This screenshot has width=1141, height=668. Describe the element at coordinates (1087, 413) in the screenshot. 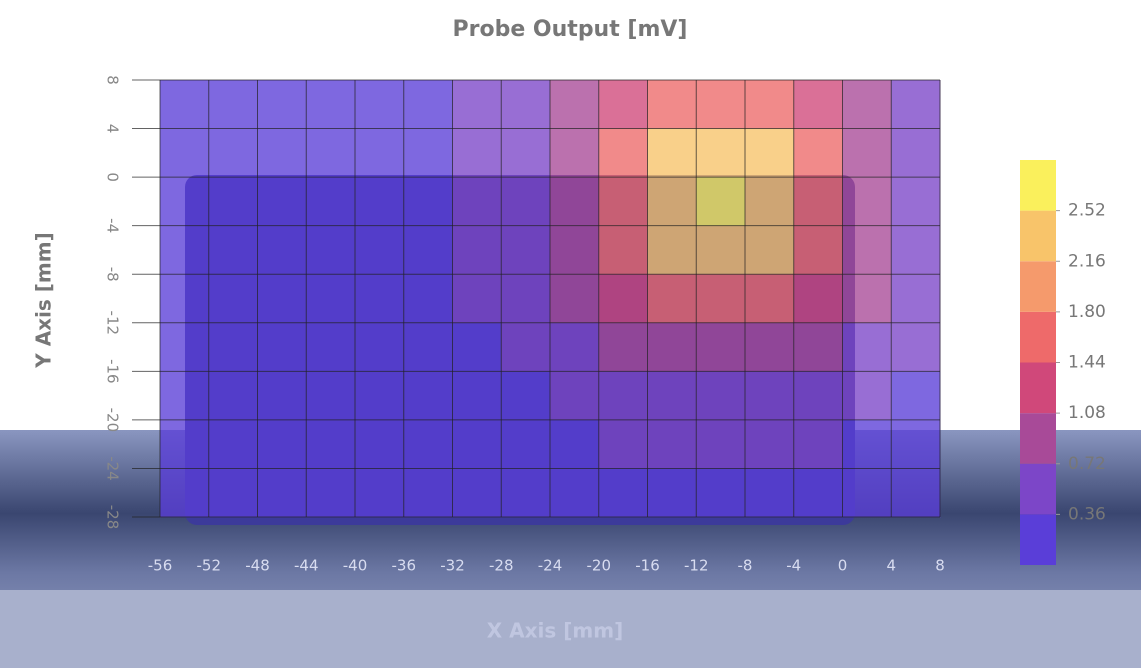

I see `colorbar-tick-label: 1.08` at that location.